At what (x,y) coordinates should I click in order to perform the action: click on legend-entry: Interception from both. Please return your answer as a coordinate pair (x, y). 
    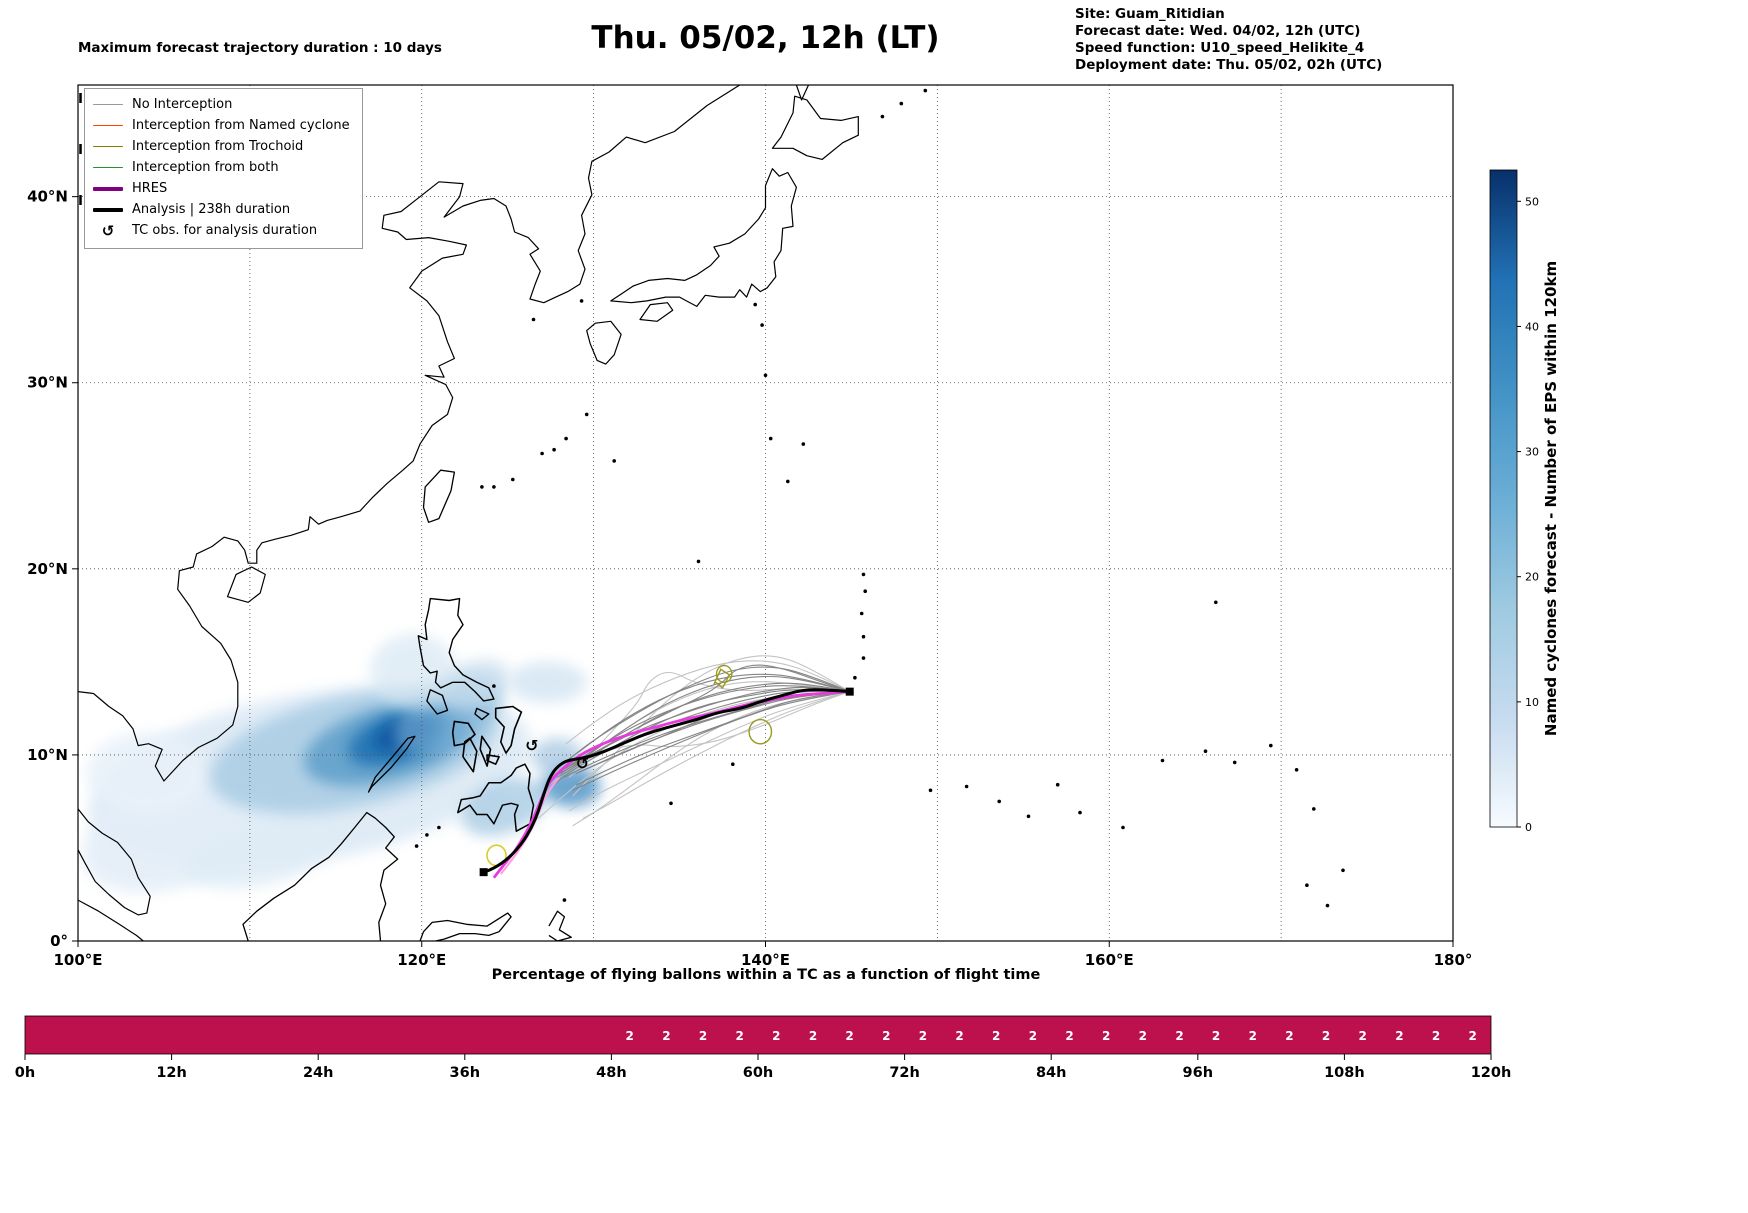
    Looking at the image, I should click on (221, 167).